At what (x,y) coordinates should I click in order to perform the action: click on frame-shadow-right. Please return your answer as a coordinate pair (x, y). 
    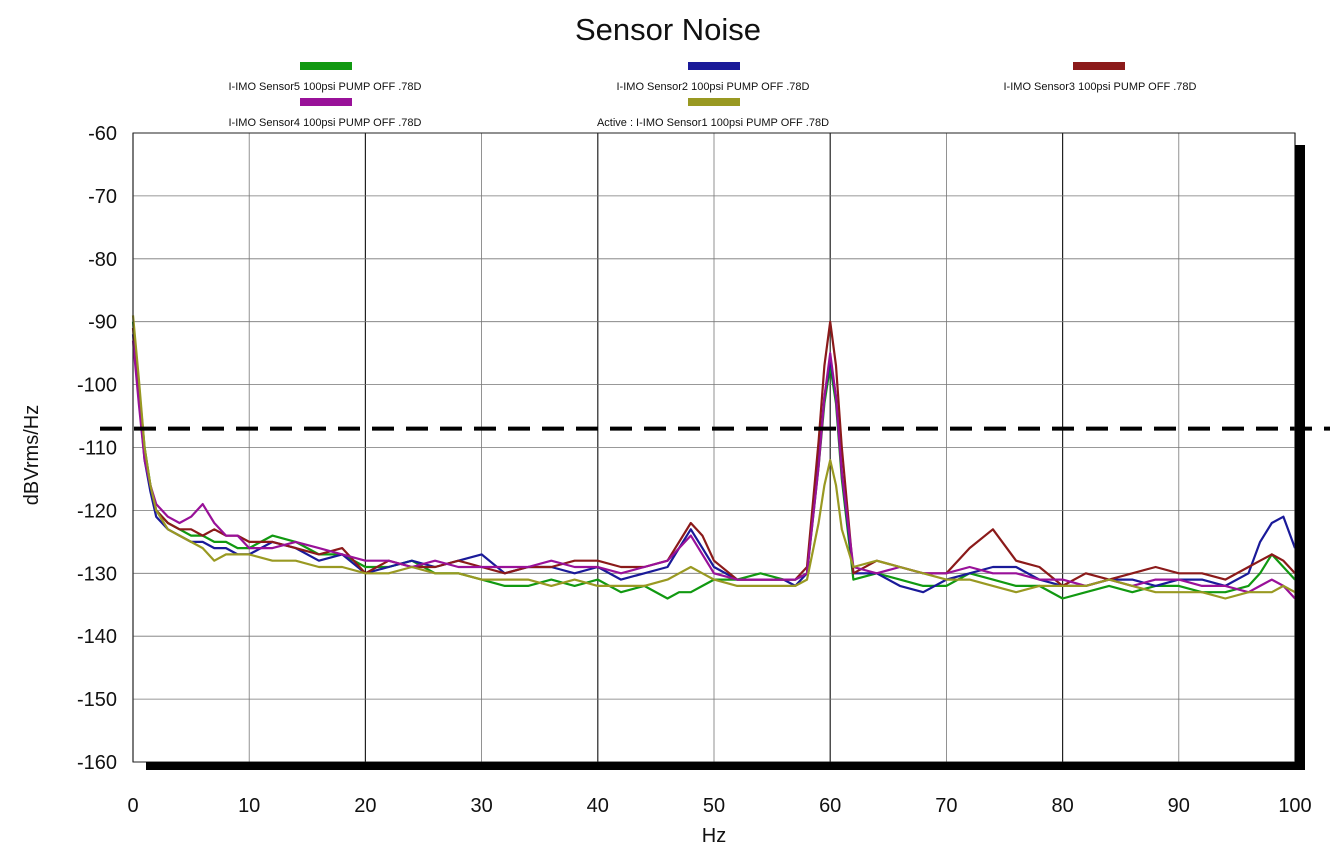
    Looking at the image, I should click on (1300, 457).